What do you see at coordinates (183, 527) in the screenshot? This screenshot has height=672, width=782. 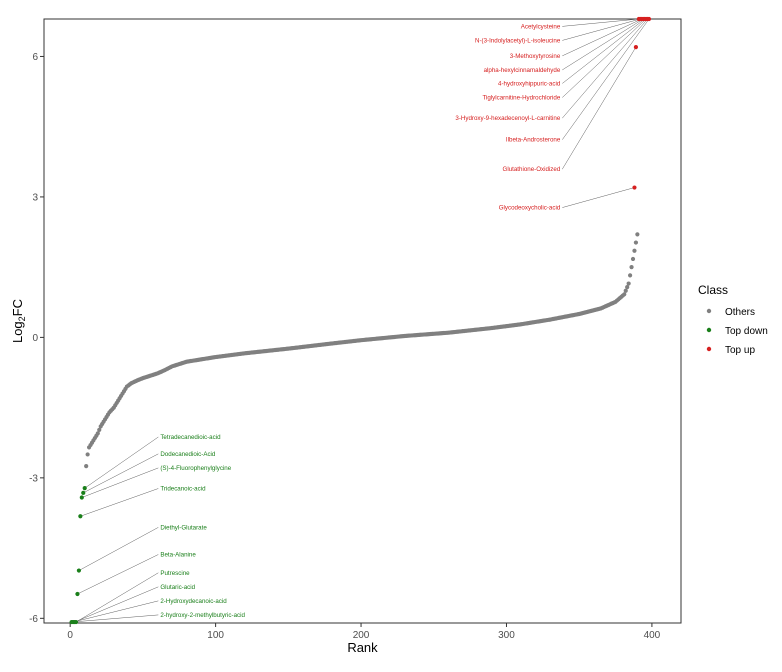 I see `label-top-down: Diethyl-Glutarate` at bounding box center [183, 527].